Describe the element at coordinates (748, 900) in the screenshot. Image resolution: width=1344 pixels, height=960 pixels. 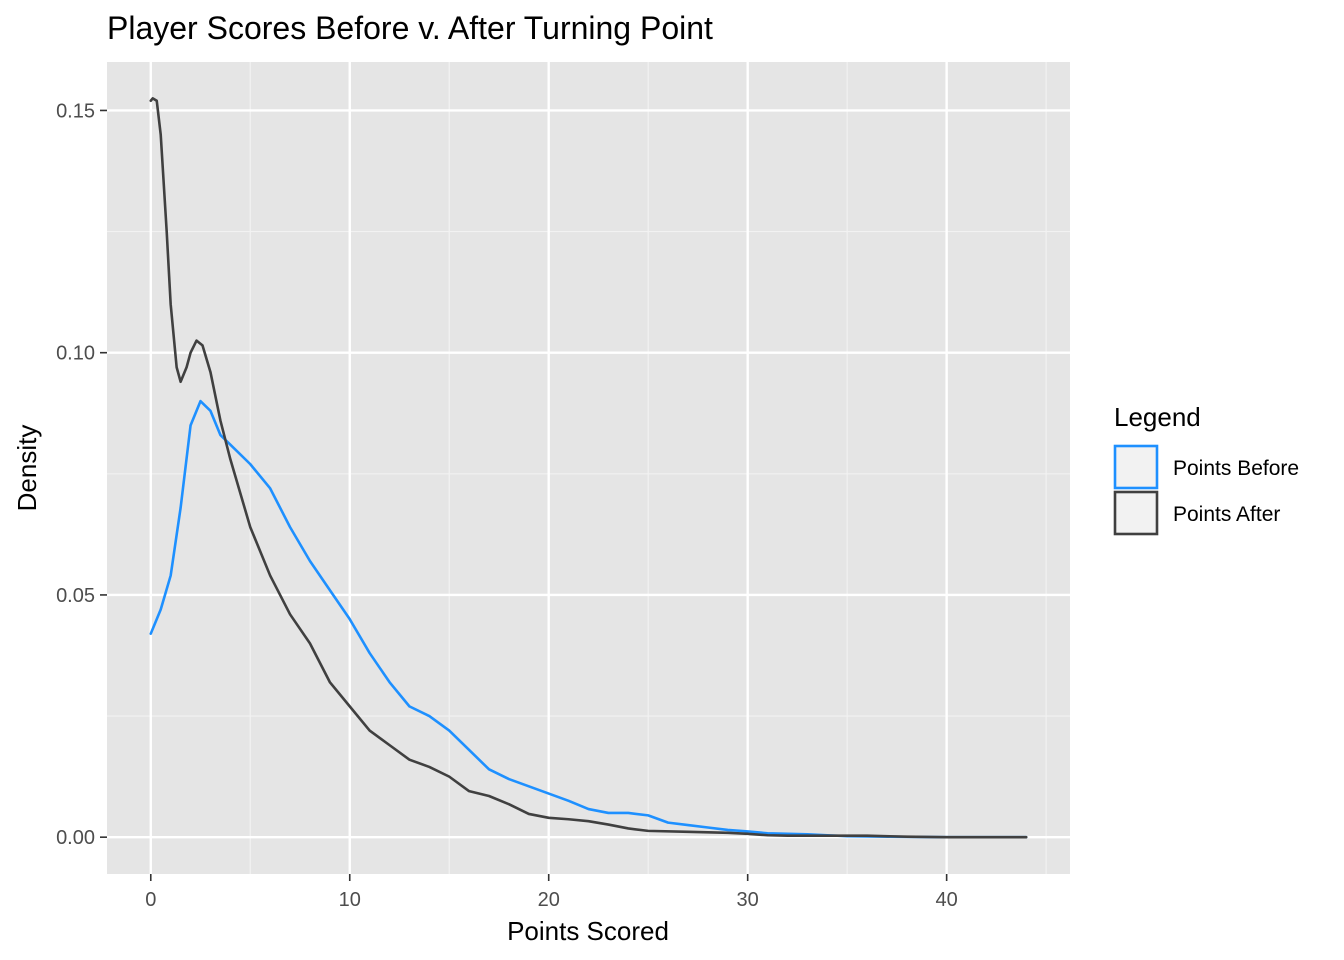
I see `x-tick-label: 30` at that location.